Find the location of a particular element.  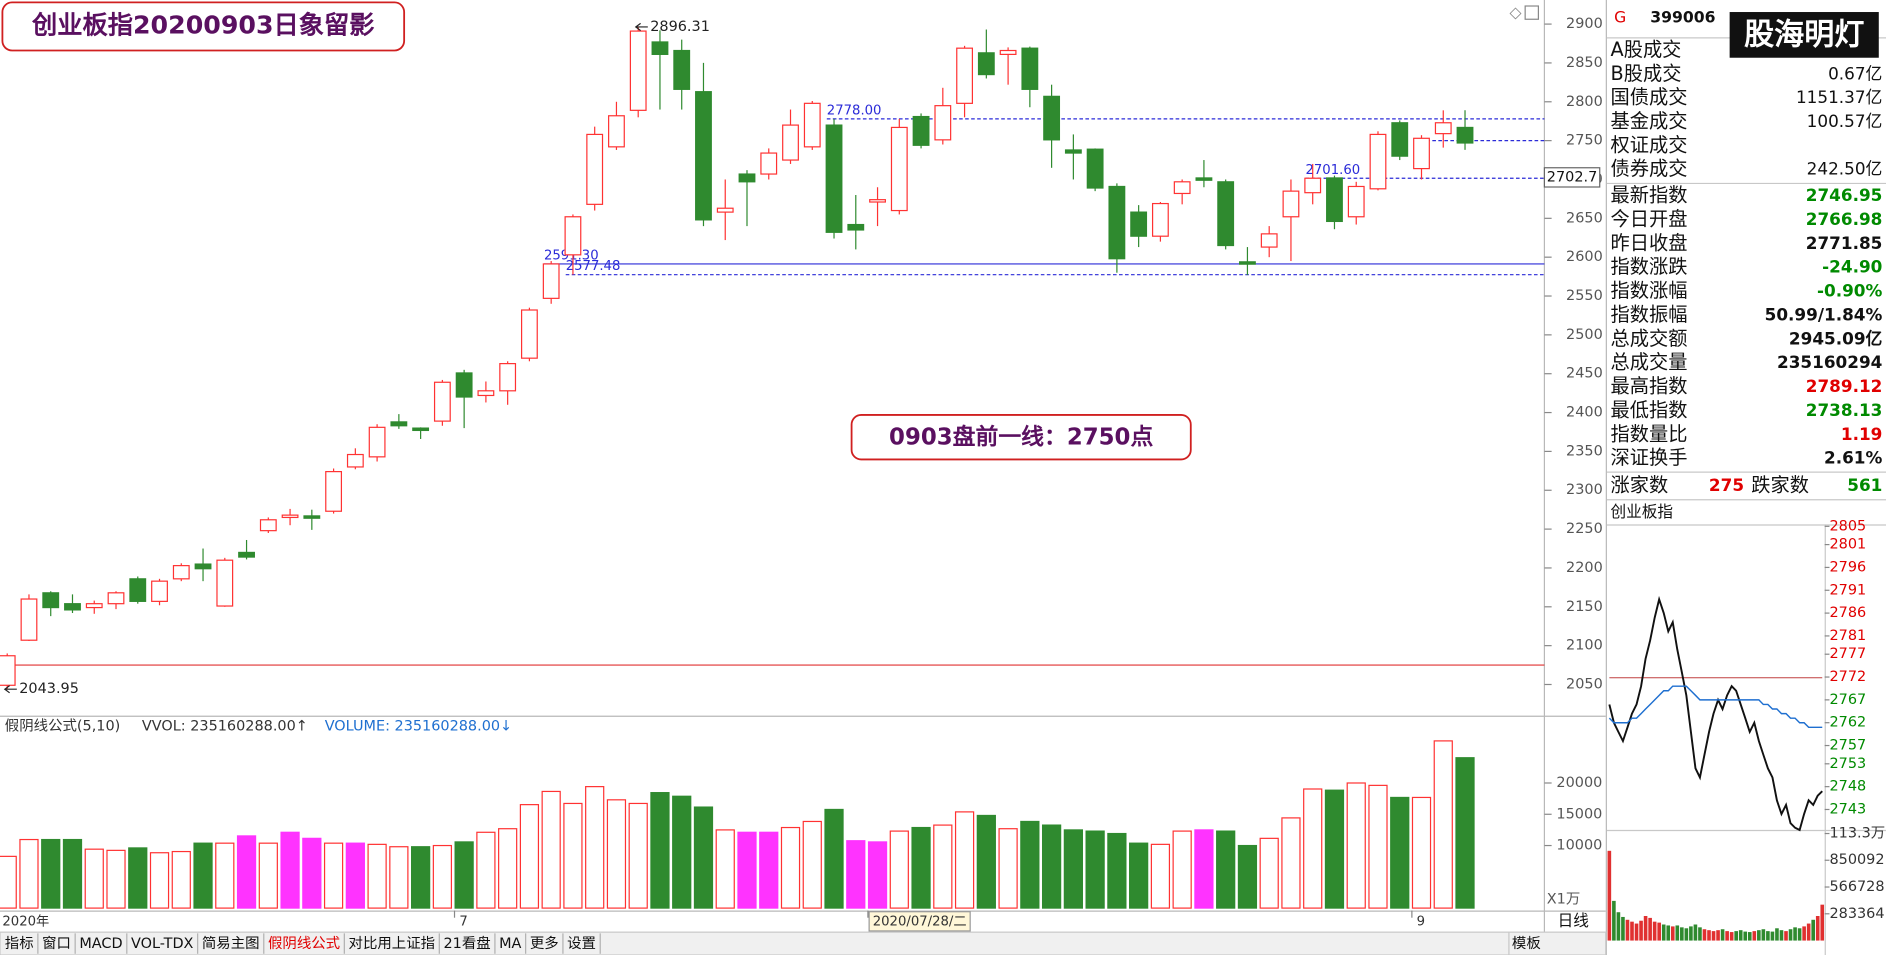

toolbar-tab: MA is located at coordinates (510, 944).